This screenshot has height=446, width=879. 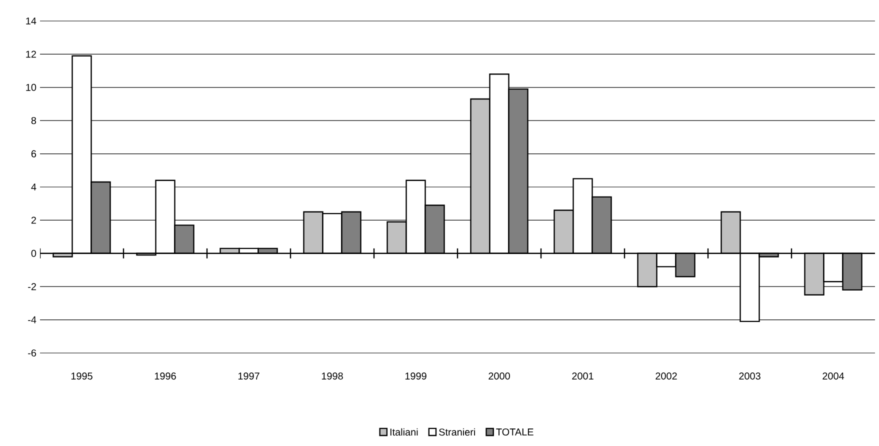 I want to click on y-tick-label: -6, so click(x=32, y=353).